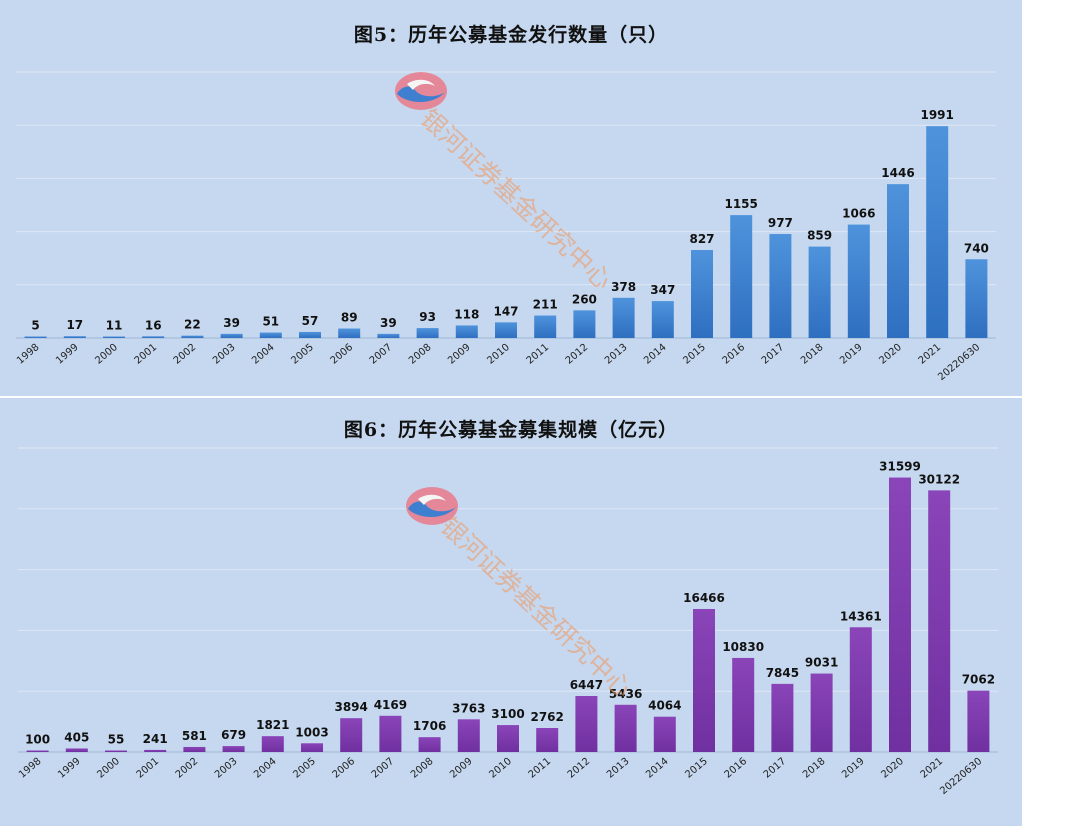  I want to click on chart-title: 图6：历年公募基金募集规模（亿元）, so click(511, 430).